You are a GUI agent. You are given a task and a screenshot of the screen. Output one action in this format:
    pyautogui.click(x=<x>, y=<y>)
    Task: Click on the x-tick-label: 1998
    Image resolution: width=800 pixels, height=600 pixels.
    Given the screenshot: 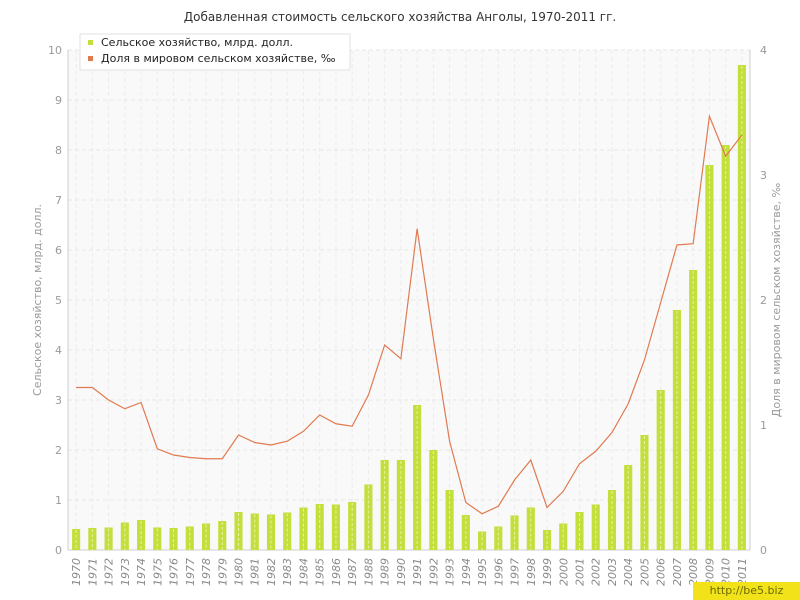 What is the action you would take?
    pyautogui.click(x=531, y=572)
    